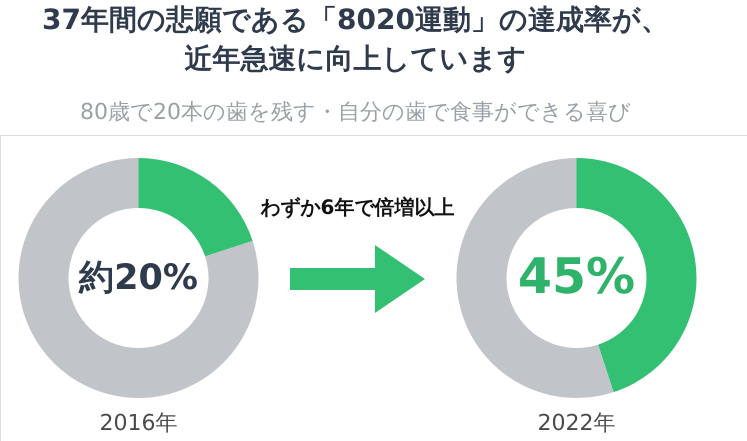 This screenshot has height=441, width=747. What do you see at coordinates (195, 207) in the screenshot?
I see `donut-slice` at bounding box center [195, 207].